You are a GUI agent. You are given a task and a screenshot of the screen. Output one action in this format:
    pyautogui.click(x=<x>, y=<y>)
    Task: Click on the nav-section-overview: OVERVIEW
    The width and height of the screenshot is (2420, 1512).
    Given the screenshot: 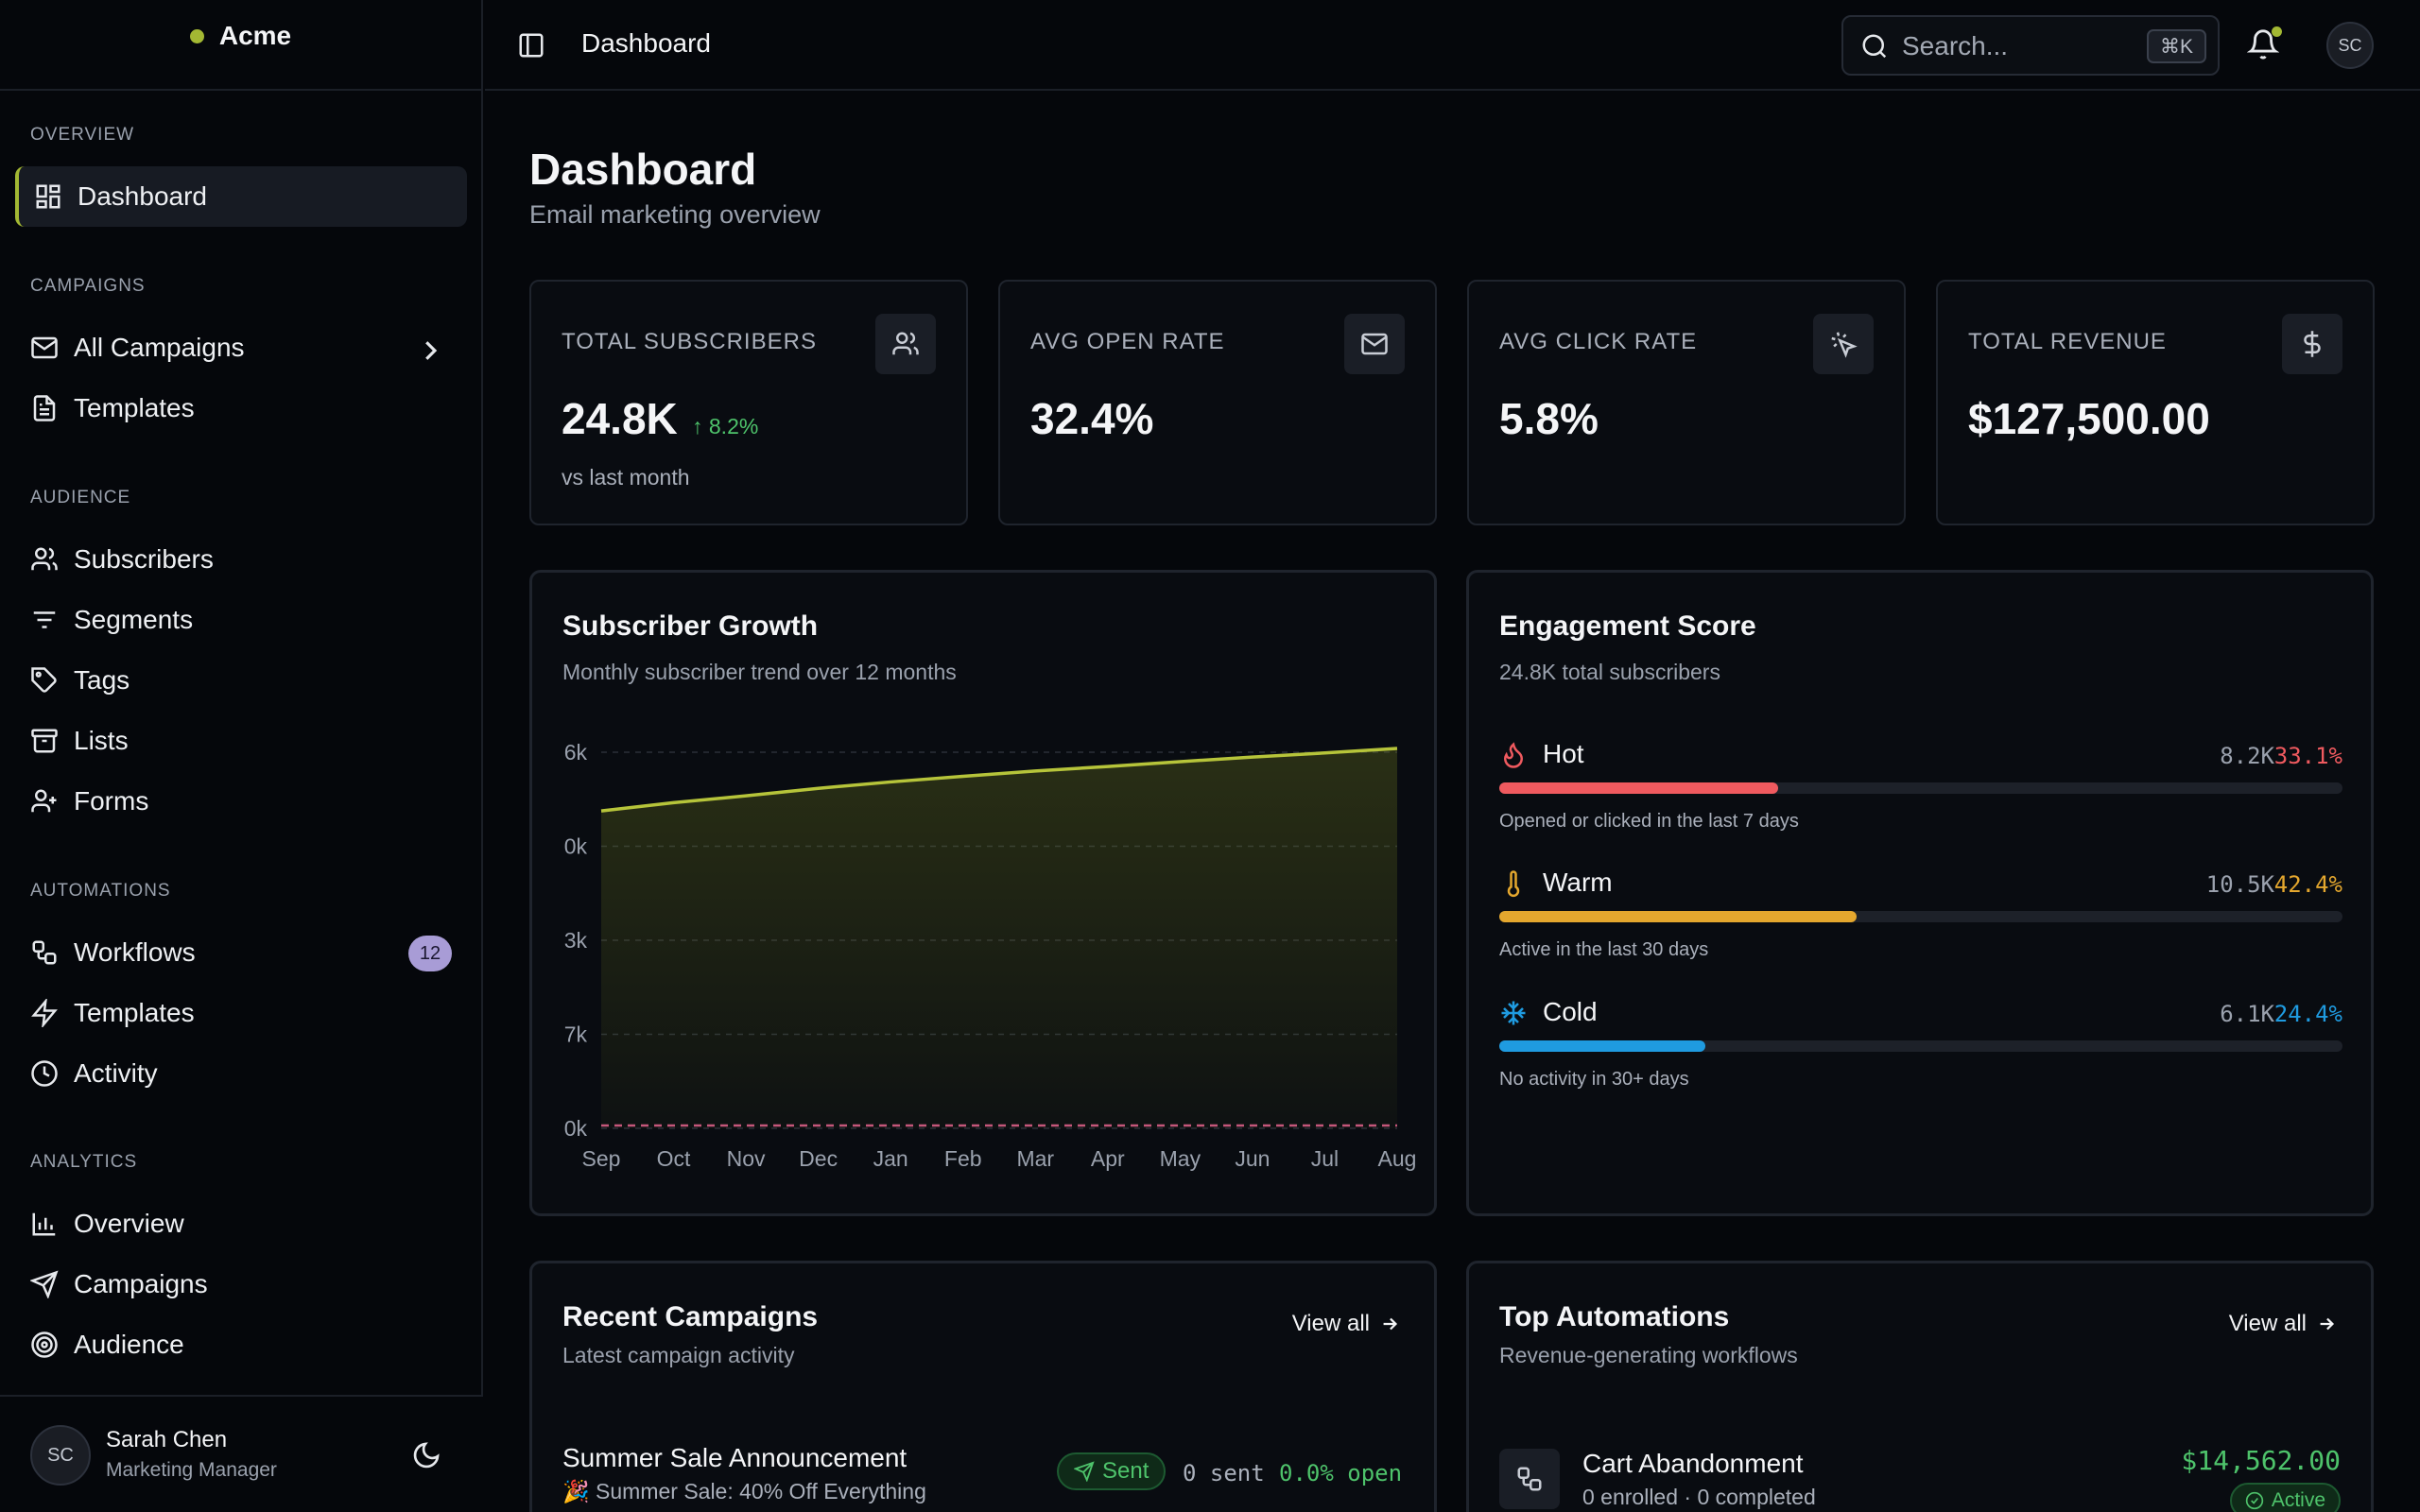 What is the action you would take?
    pyautogui.click(x=83, y=135)
    